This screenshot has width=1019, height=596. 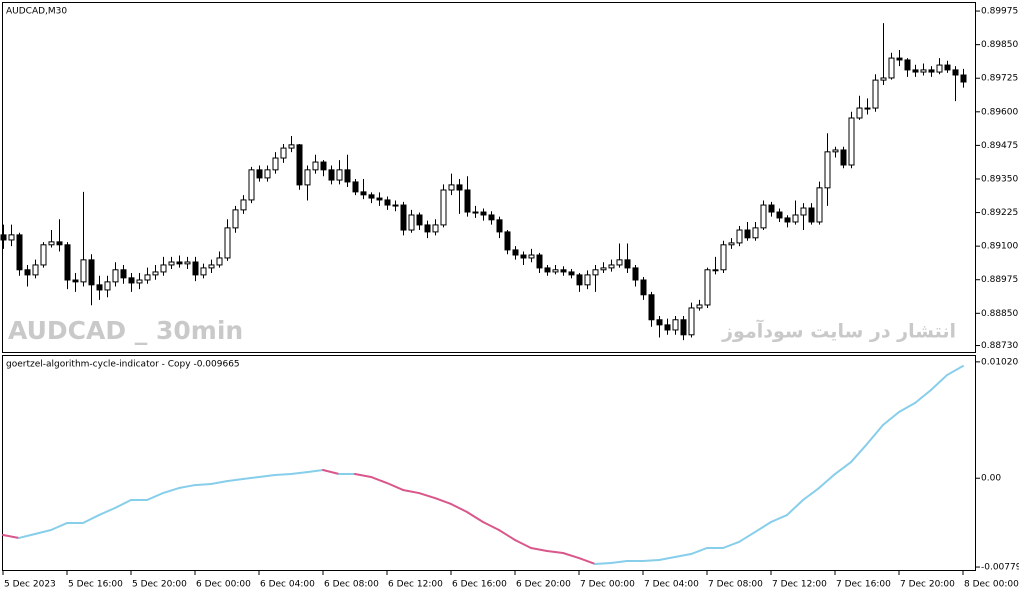 What do you see at coordinates (159, 585) in the screenshot?
I see `x-tick-label: 5 Dec 20:00` at bounding box center [159, 585].